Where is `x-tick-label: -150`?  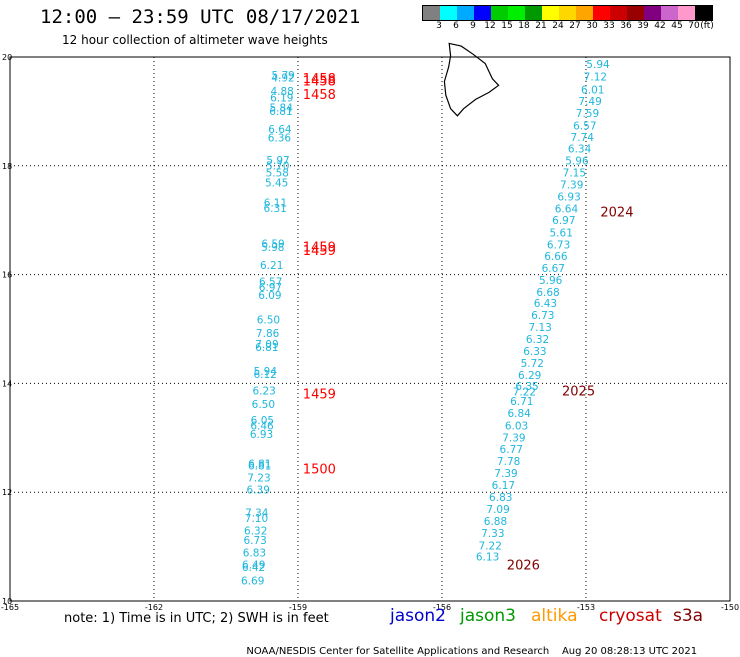 x-tick-label: -150 is located at coordinates (730, 607).